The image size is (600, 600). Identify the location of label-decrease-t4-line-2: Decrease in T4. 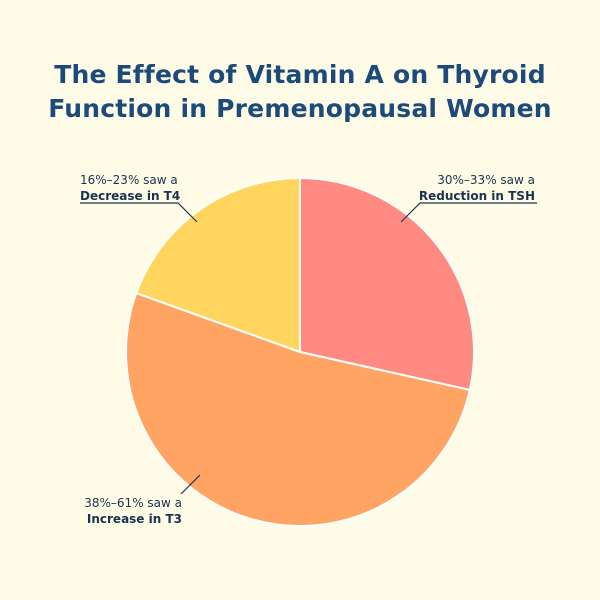
(130, 196).